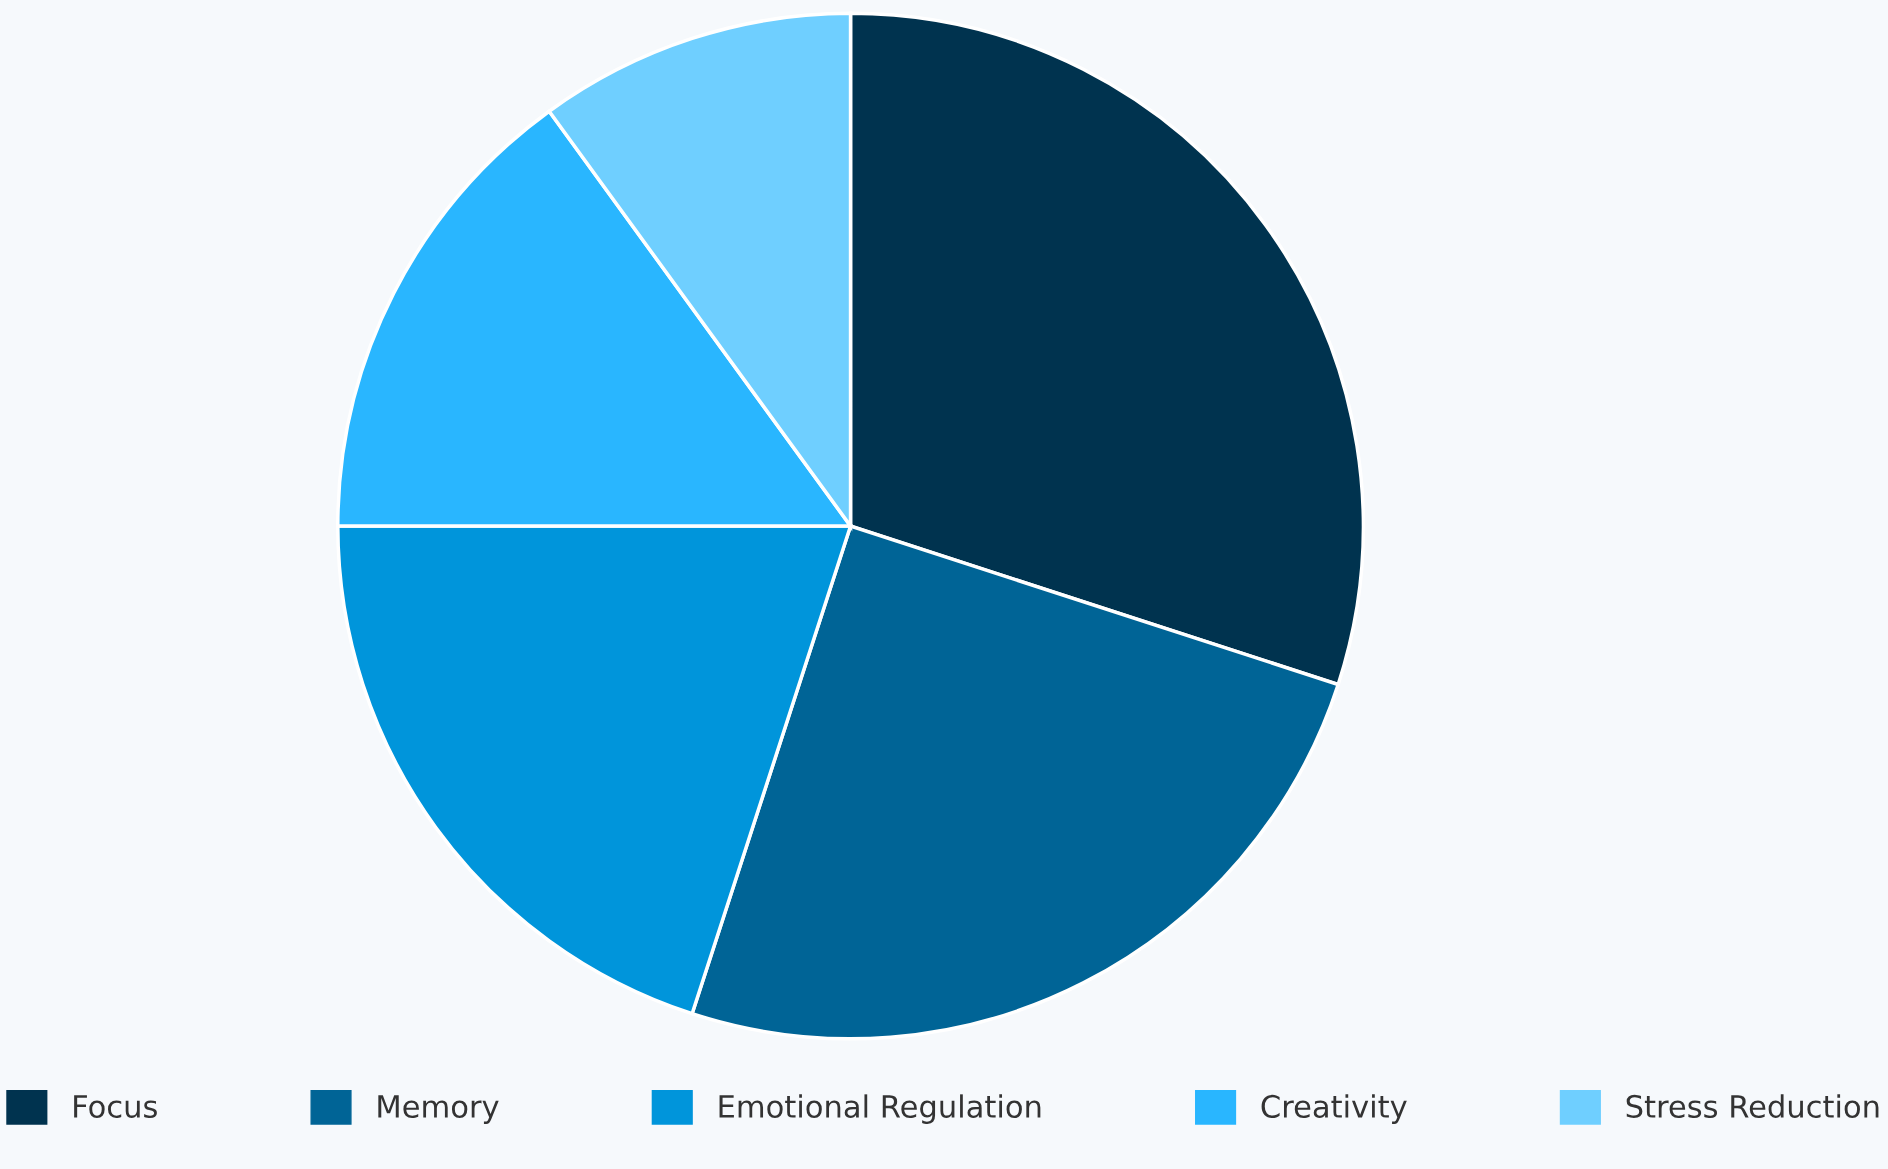  I want to click on legend-label: Emotional Regulation, so click(880, 1109).